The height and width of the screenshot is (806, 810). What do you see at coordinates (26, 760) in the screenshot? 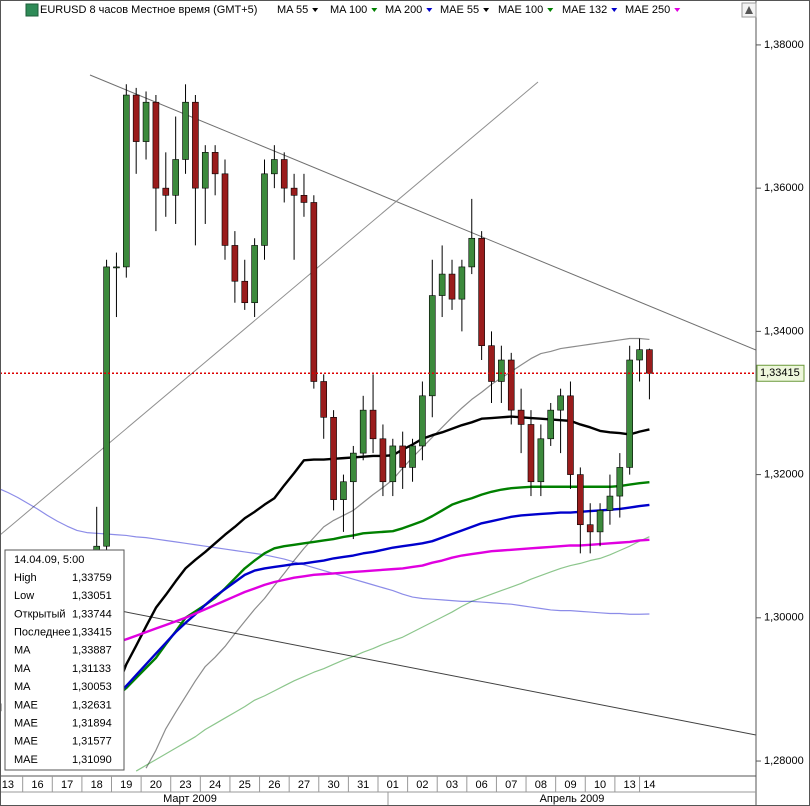
I see `info-label: MAE` at bounding box center [26, 760].